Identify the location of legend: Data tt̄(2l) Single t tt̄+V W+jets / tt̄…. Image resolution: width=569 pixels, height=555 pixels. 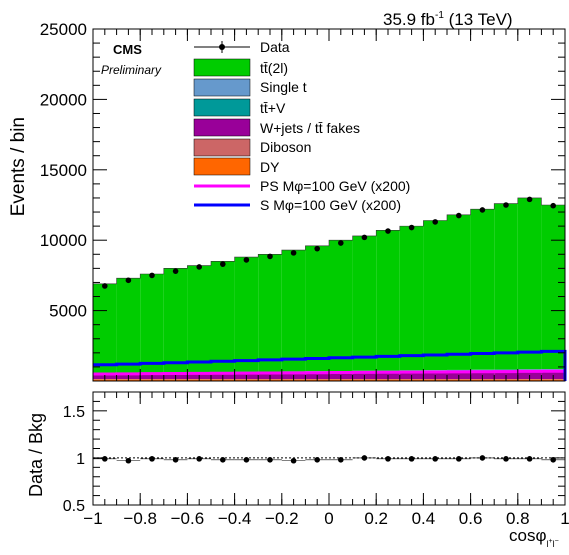
(302, 126).